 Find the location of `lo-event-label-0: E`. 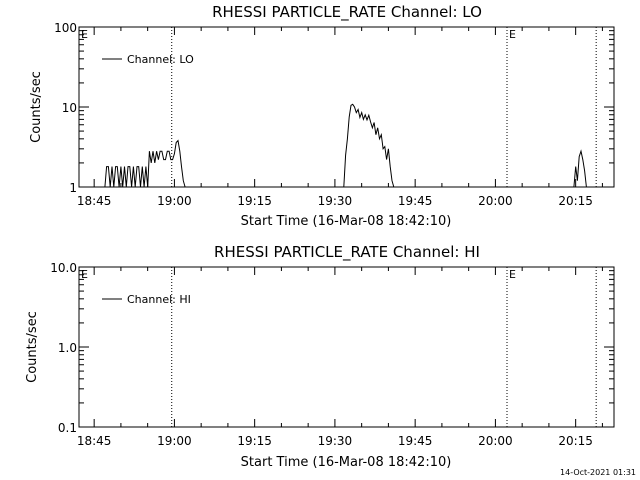

lo-event-label-0: E is located at coordinates (84, 34).